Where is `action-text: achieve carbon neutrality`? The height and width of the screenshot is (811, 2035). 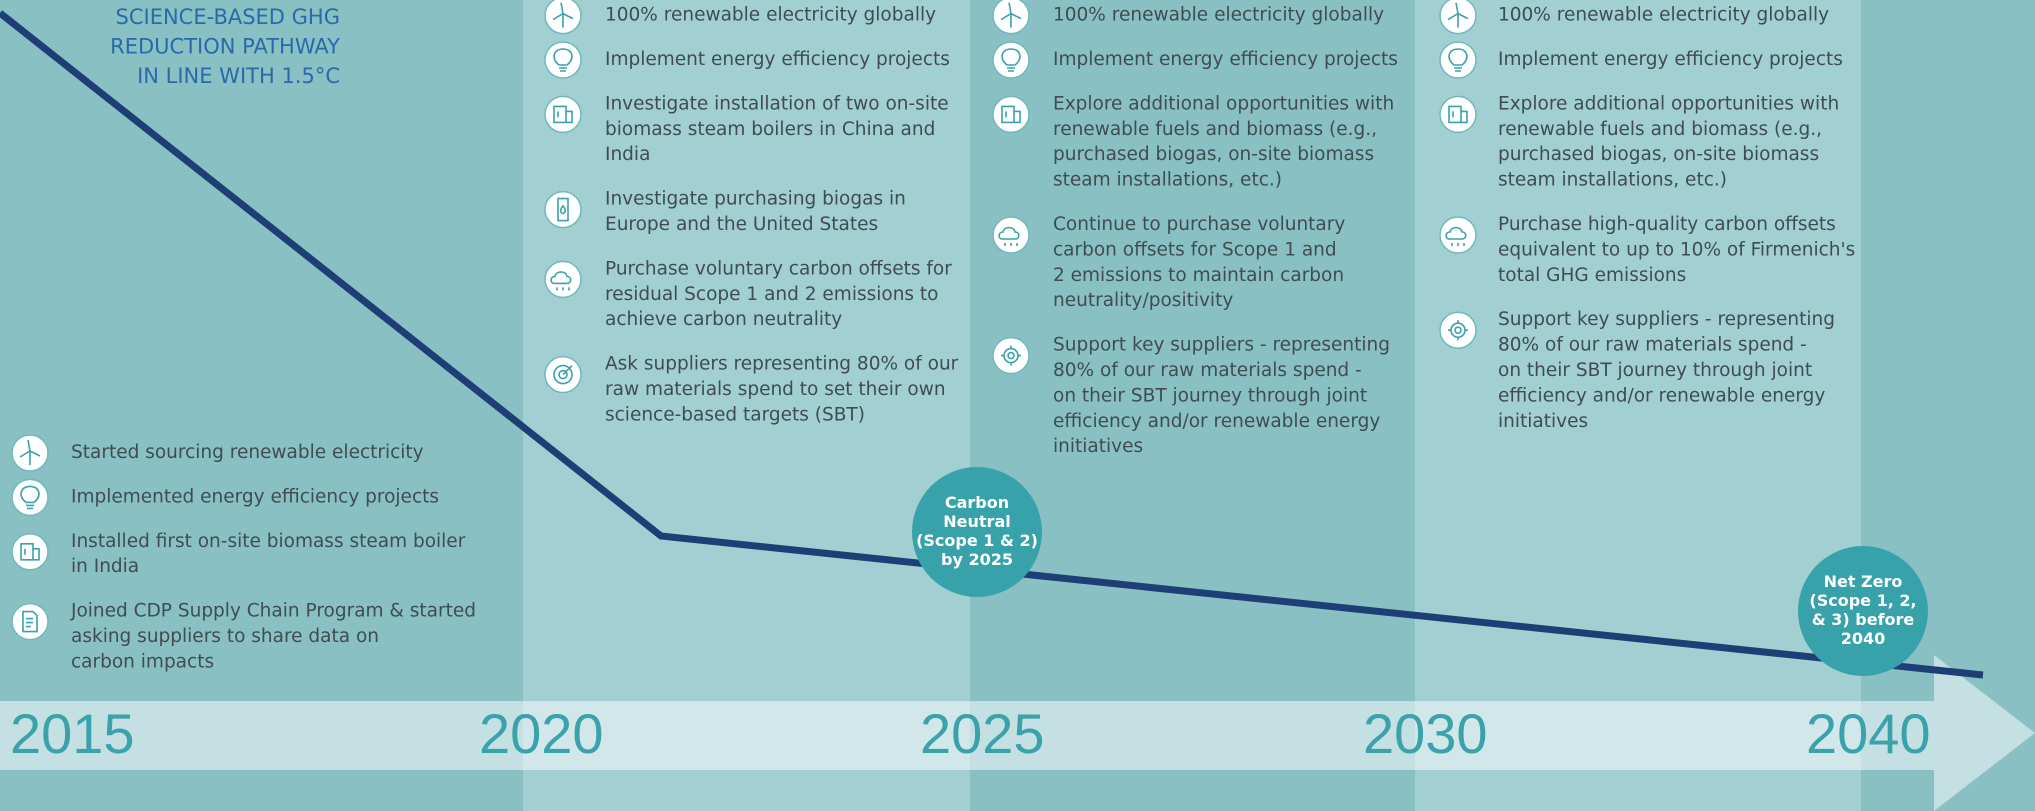 action-text: achieve carbon neutrality is located at coordinates (723, 319).